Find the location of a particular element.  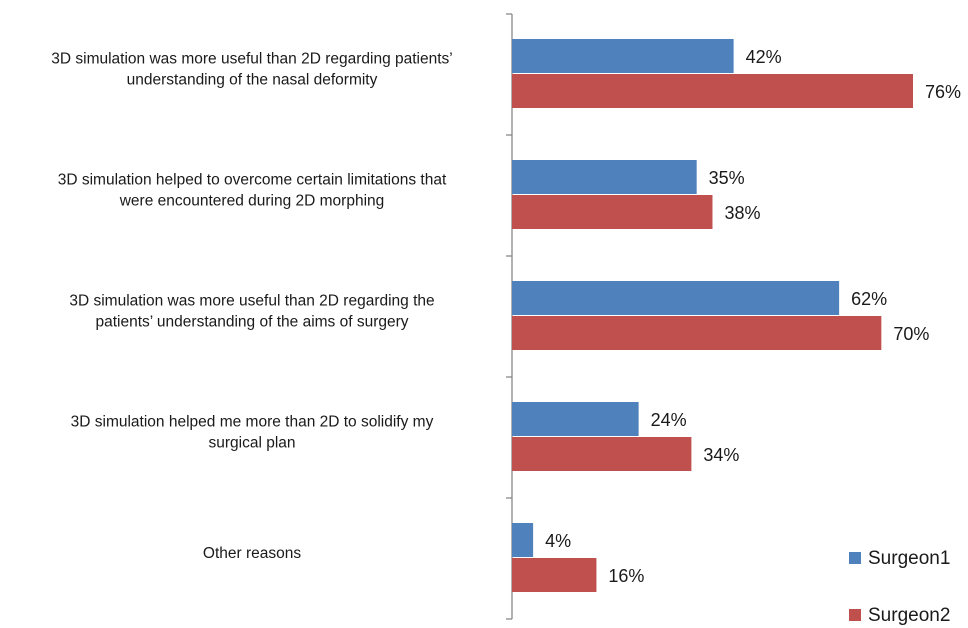

category-label-line: were encountered during 2D morphing is located at coordinates (252, 201).